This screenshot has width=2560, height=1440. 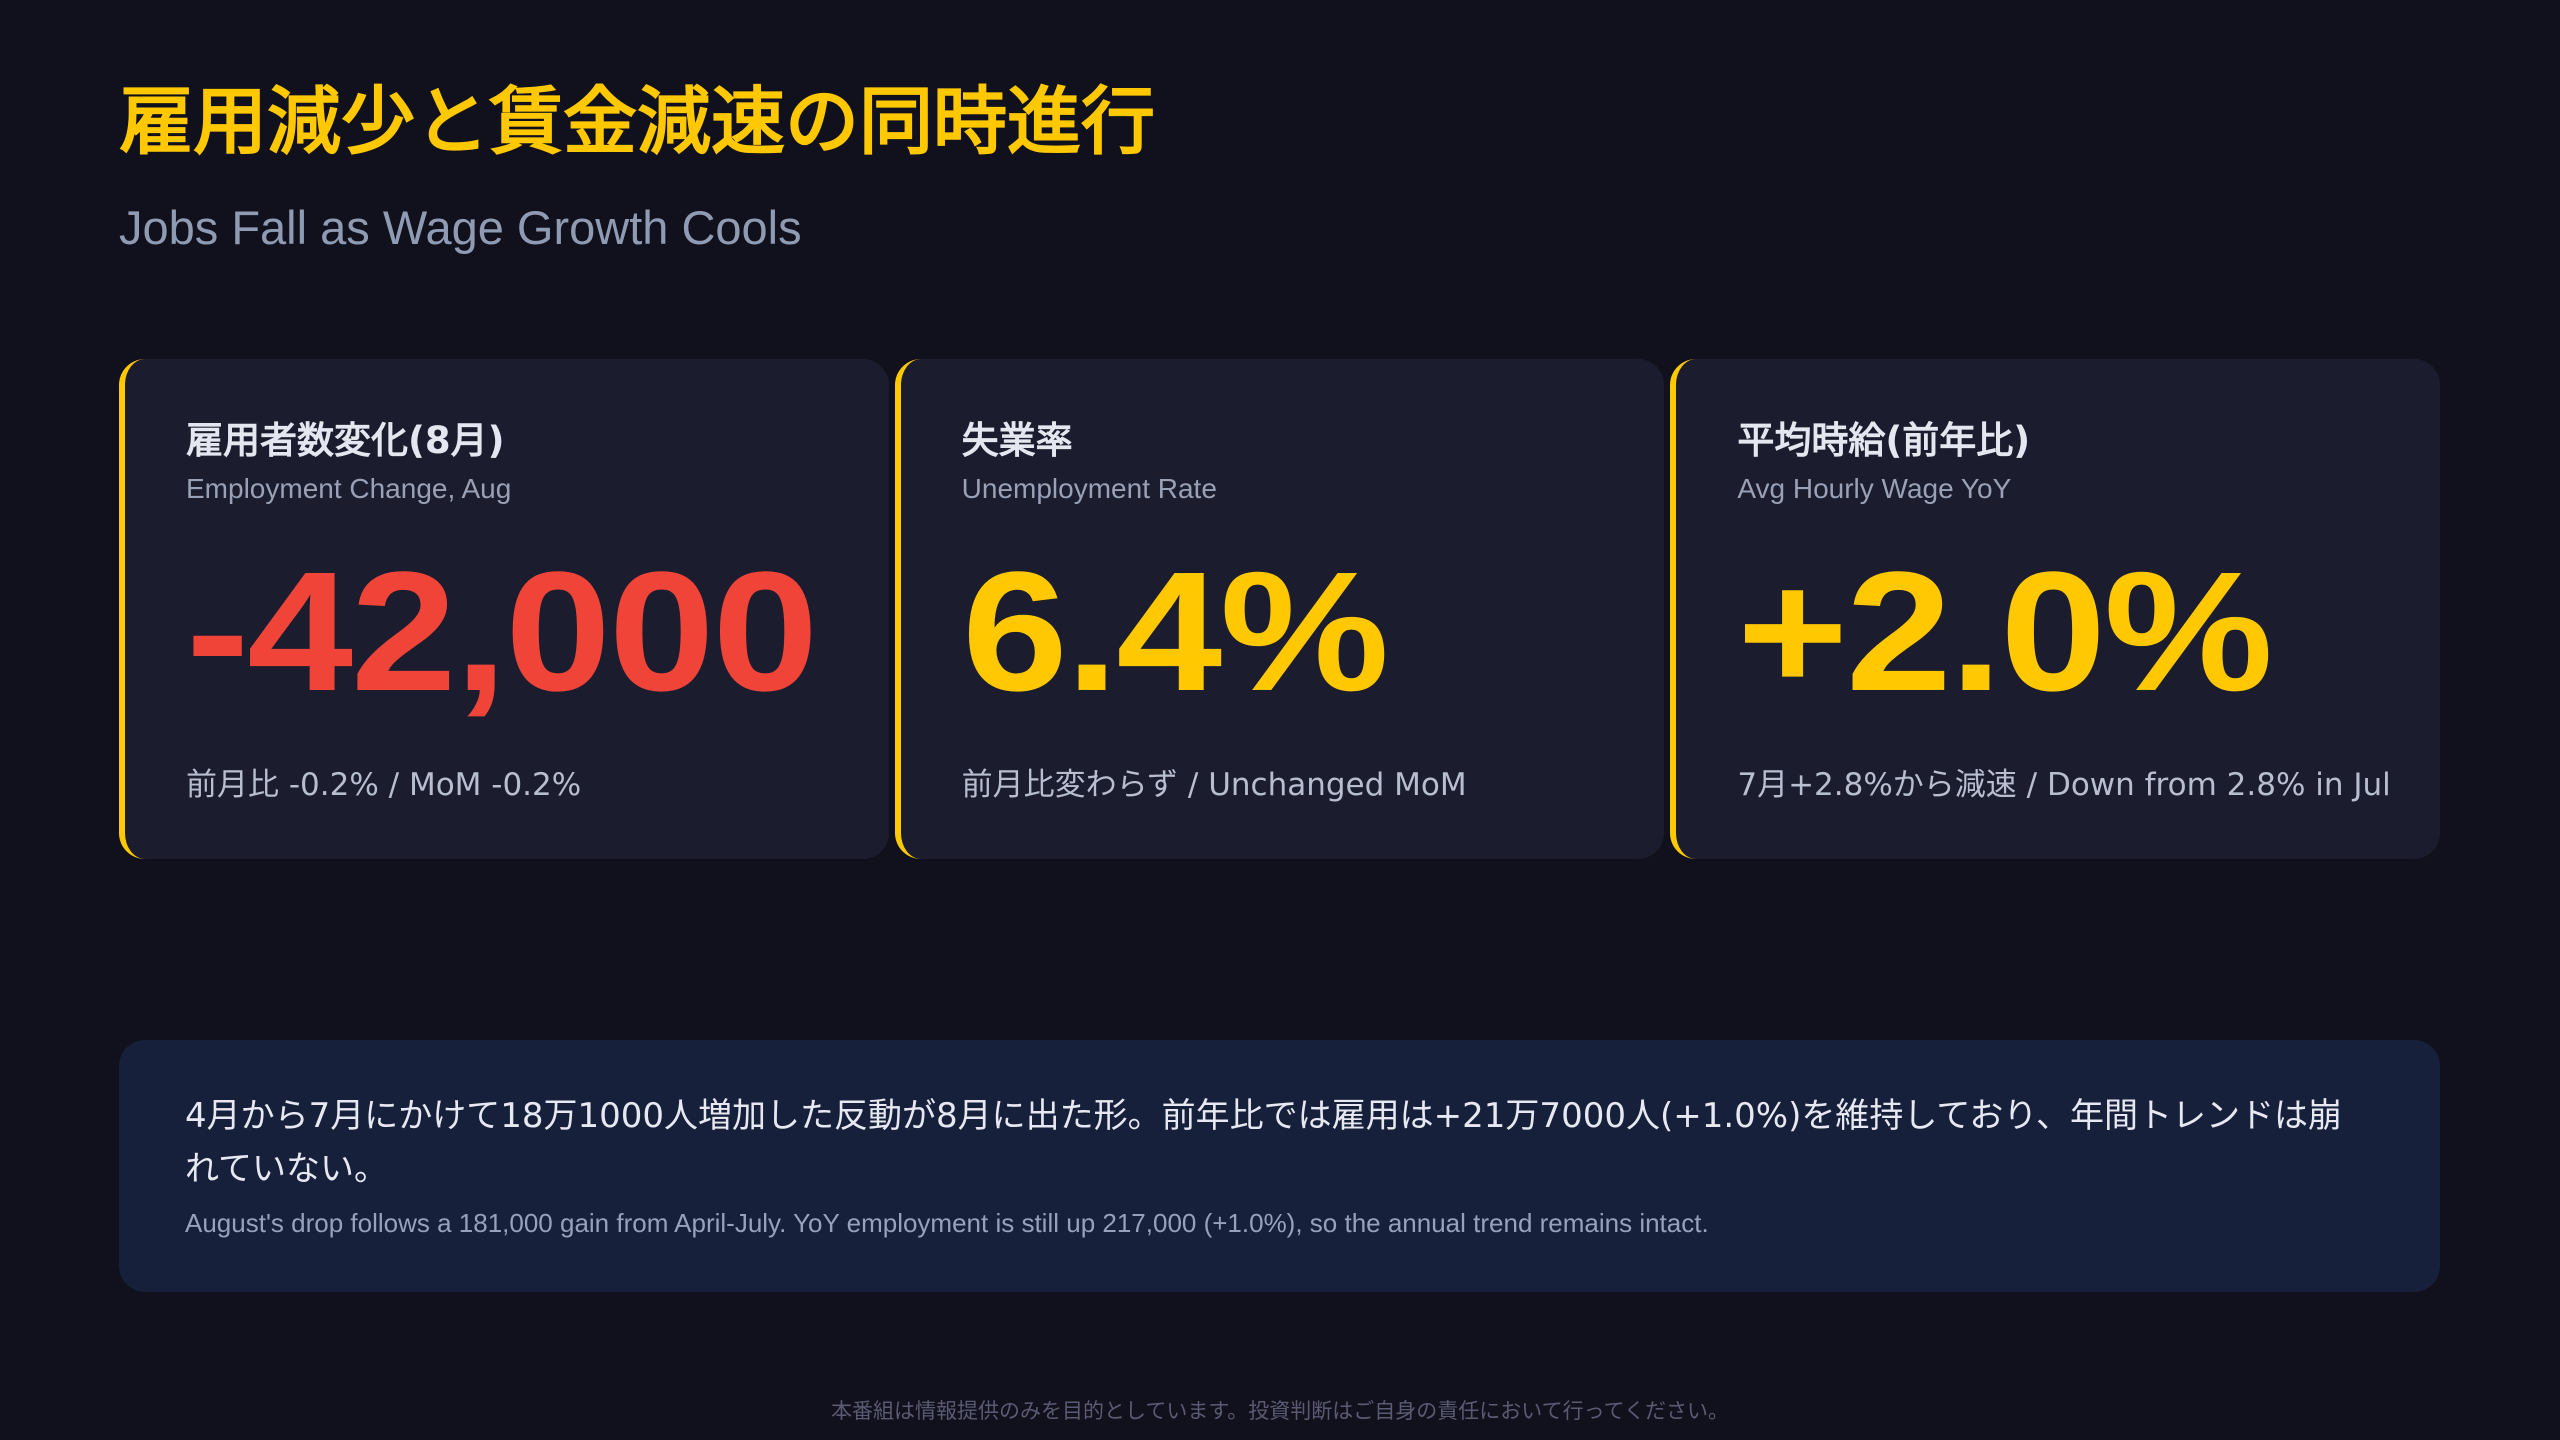 I want to click on card-label: 平均時給(前年比), so click(x=1884, y=440).